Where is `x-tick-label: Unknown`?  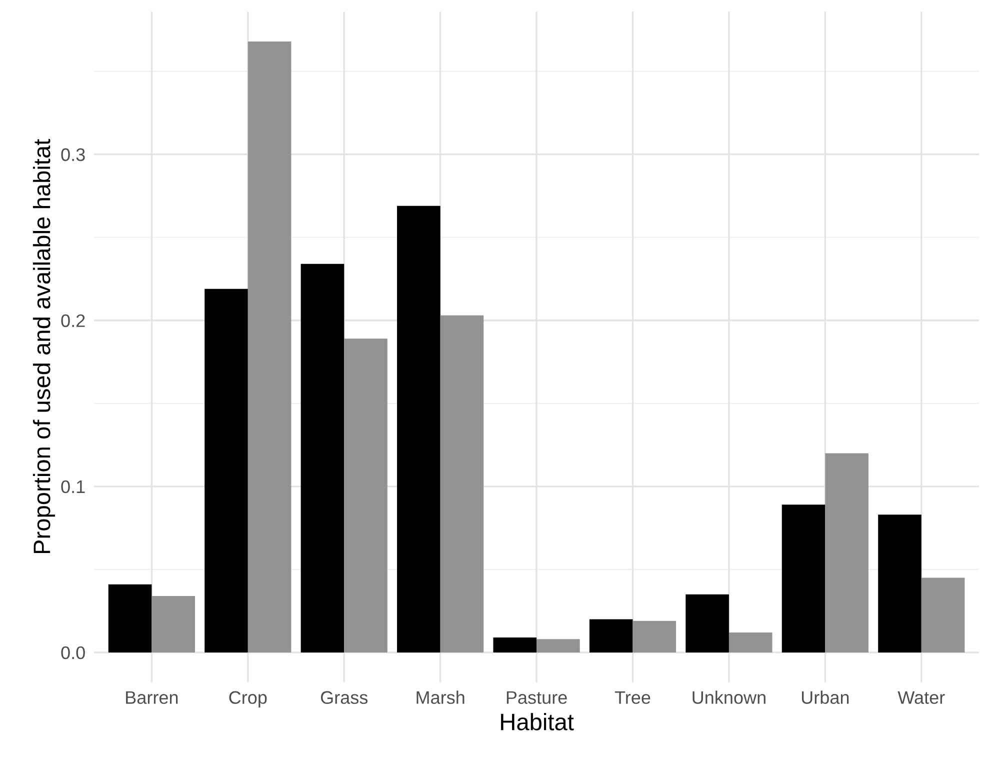 x-tick-label: Unknown is located at coordinates (729, 697).